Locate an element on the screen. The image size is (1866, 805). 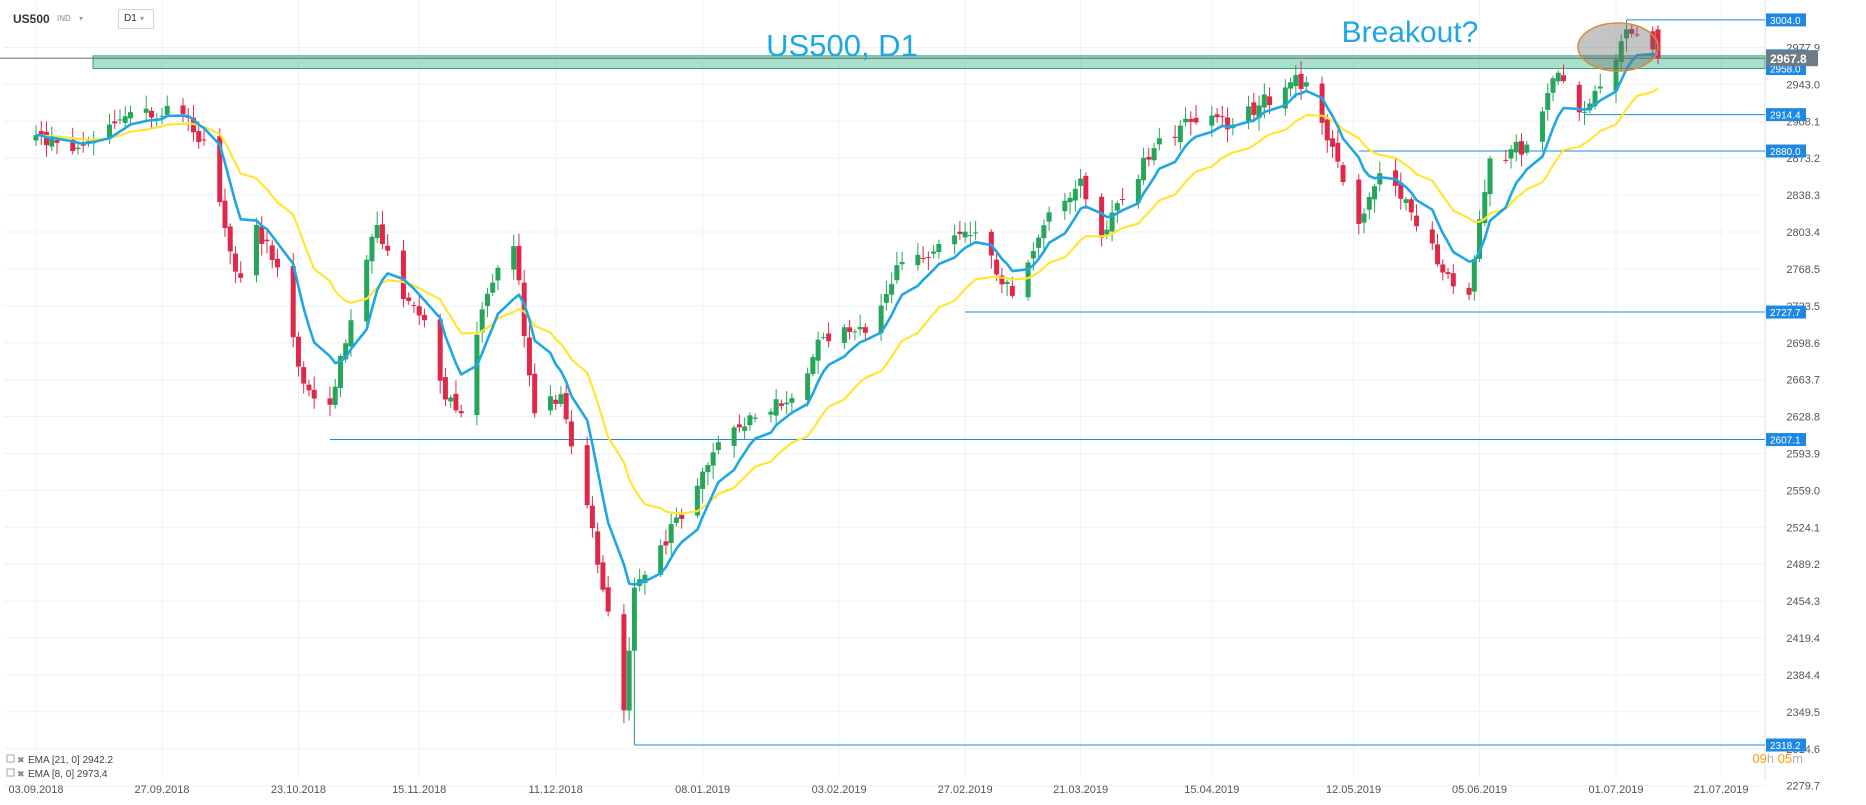
current-price-tag-bg is located at coordinates (1792, 58).